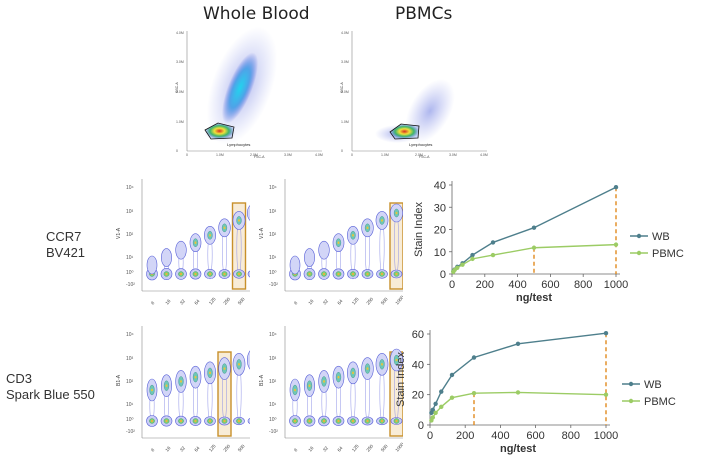  I want to click on legend-label-pbmc: PBMC, so click(660, 402).